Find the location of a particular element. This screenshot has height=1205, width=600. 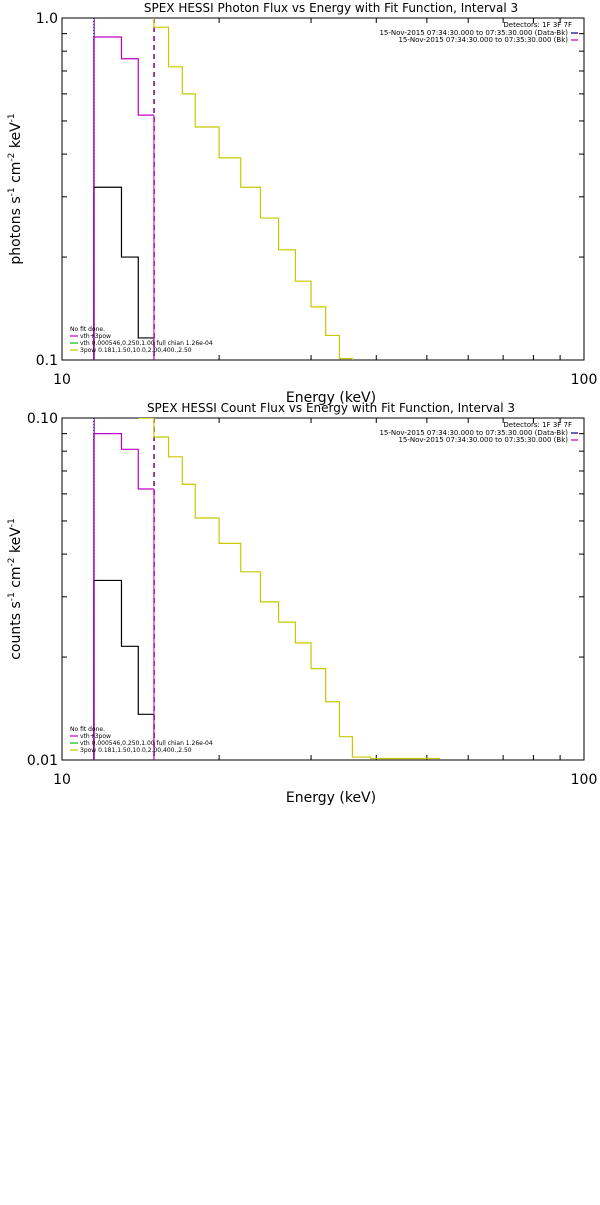

y-tick-label: 0.10 is located at coordinates (42, 419).